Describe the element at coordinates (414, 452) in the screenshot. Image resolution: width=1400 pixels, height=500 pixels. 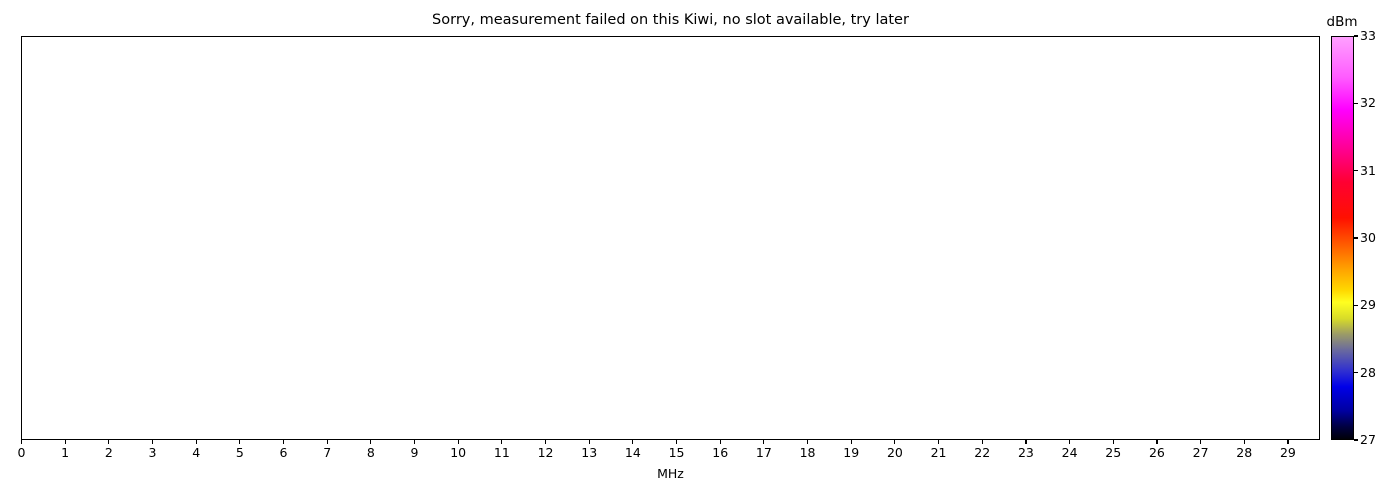
I see `x-tick-label: 9` at that location.